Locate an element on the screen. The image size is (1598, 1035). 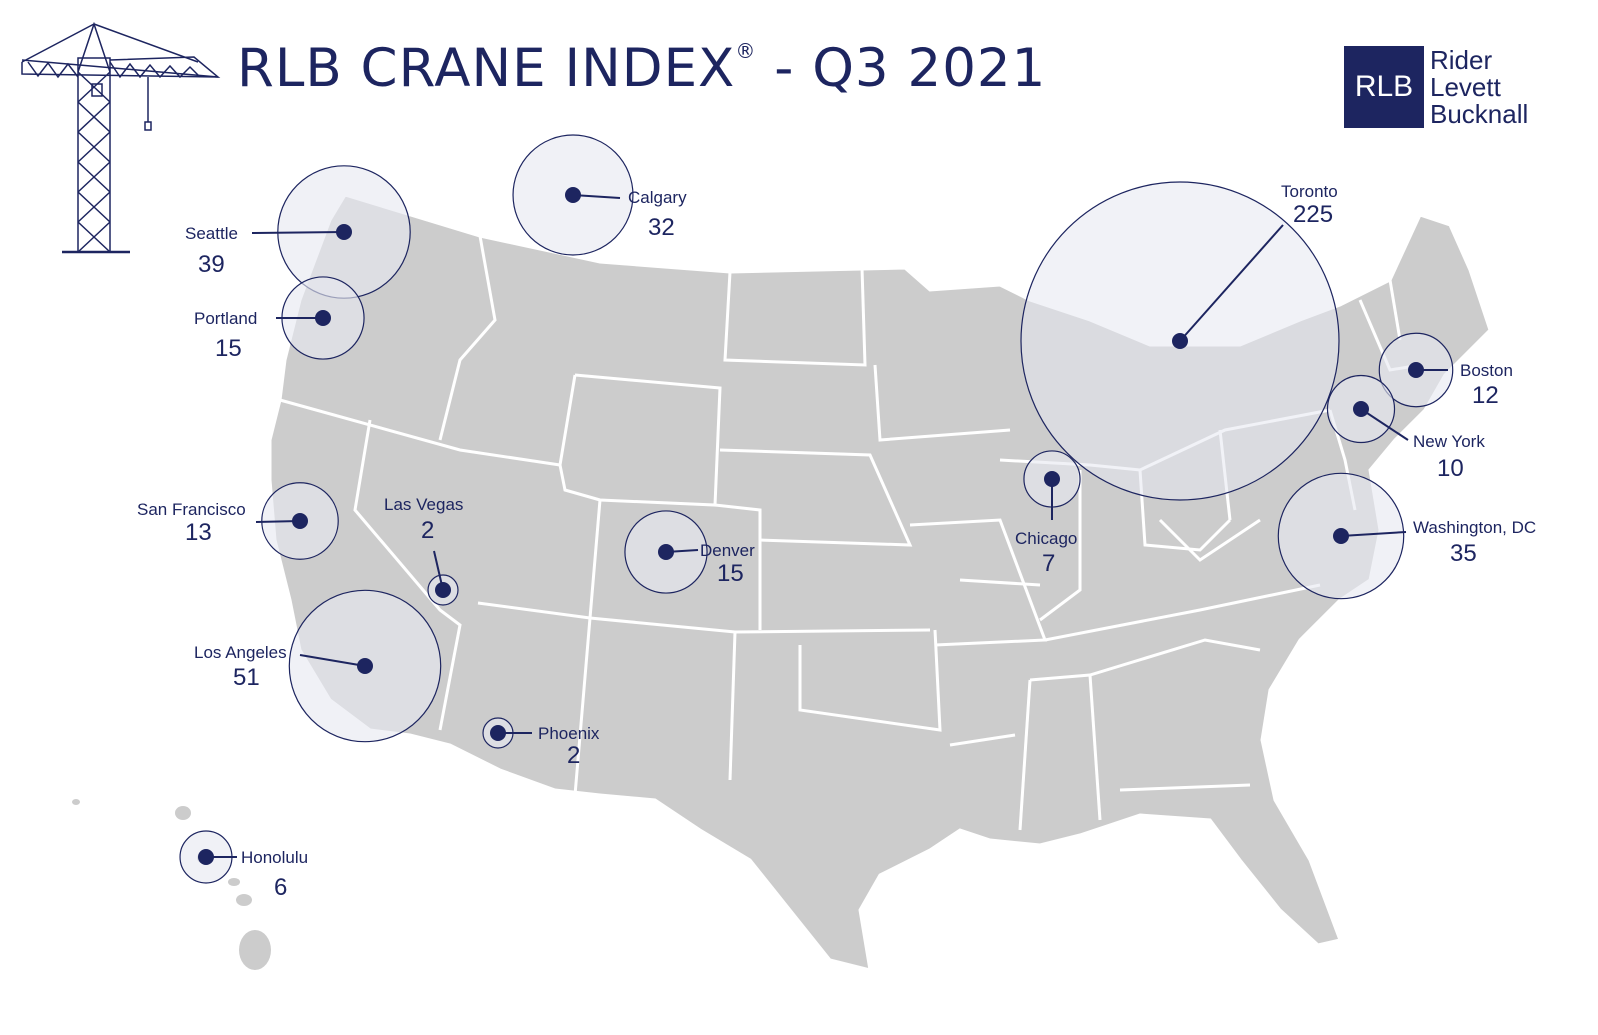
city-count-los-angeles: 51 is located at coordinates (246, 677).